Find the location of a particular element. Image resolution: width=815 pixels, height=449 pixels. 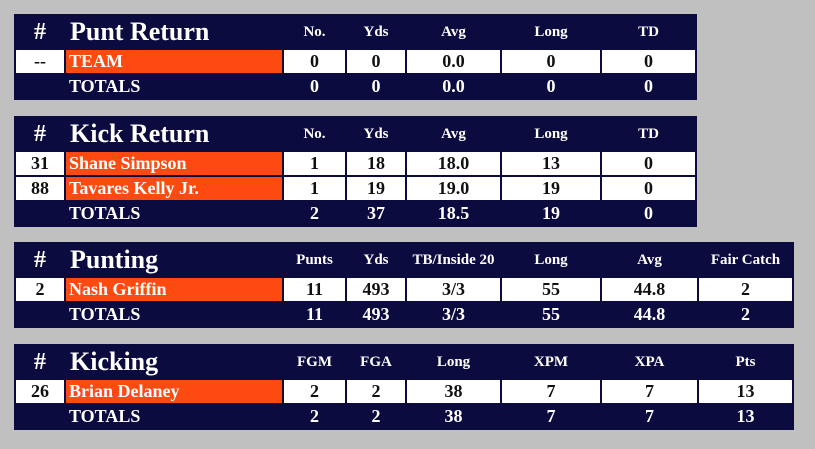

stat-cell: 55 is located at coordinates (551, 289).